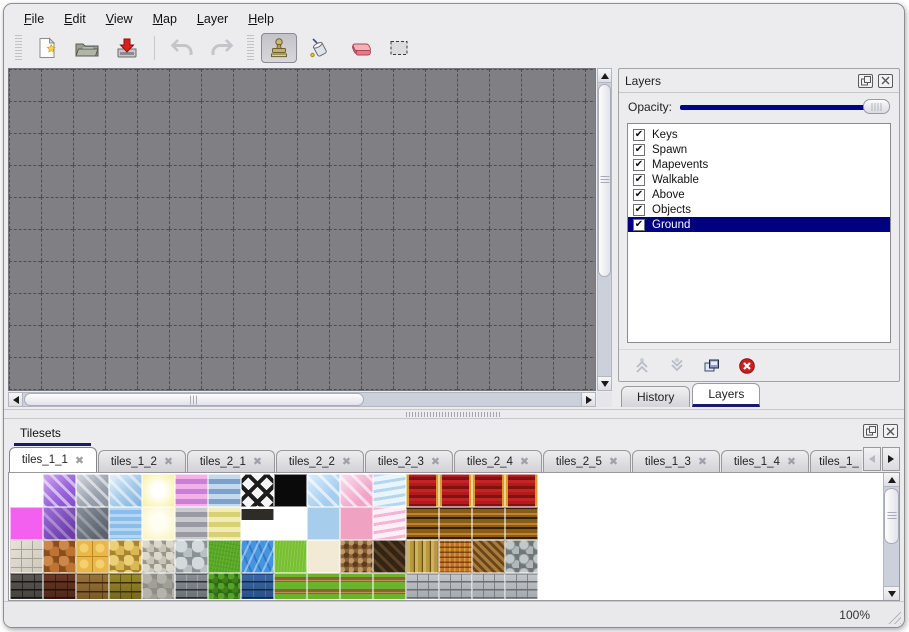  What do you see at coordinates (712, 366) in the screenshot?
I see `duplicate-layer-button` at bounding box center [712, 366].